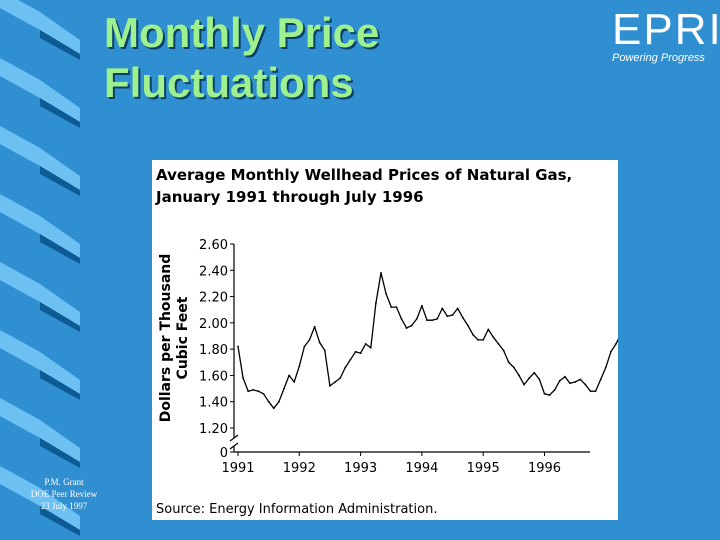 The image size is (720, 540). Describe the element at coordinates (229, 82) in the screenshot. I see `slide-title-line2: Fluctuations` at that location.